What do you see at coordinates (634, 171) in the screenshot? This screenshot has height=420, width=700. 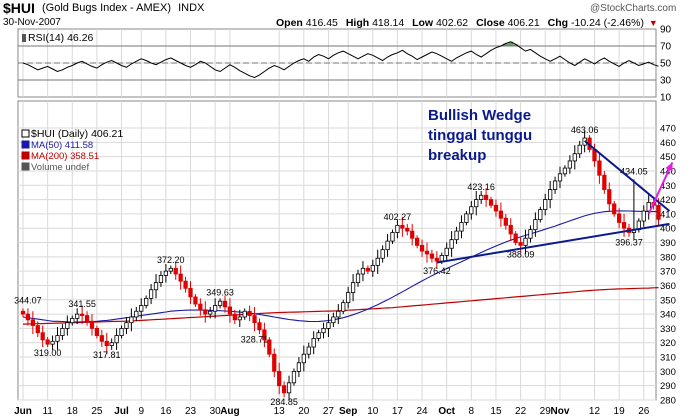 I see `price-label: 434.05` at bounding box center [634, 171].